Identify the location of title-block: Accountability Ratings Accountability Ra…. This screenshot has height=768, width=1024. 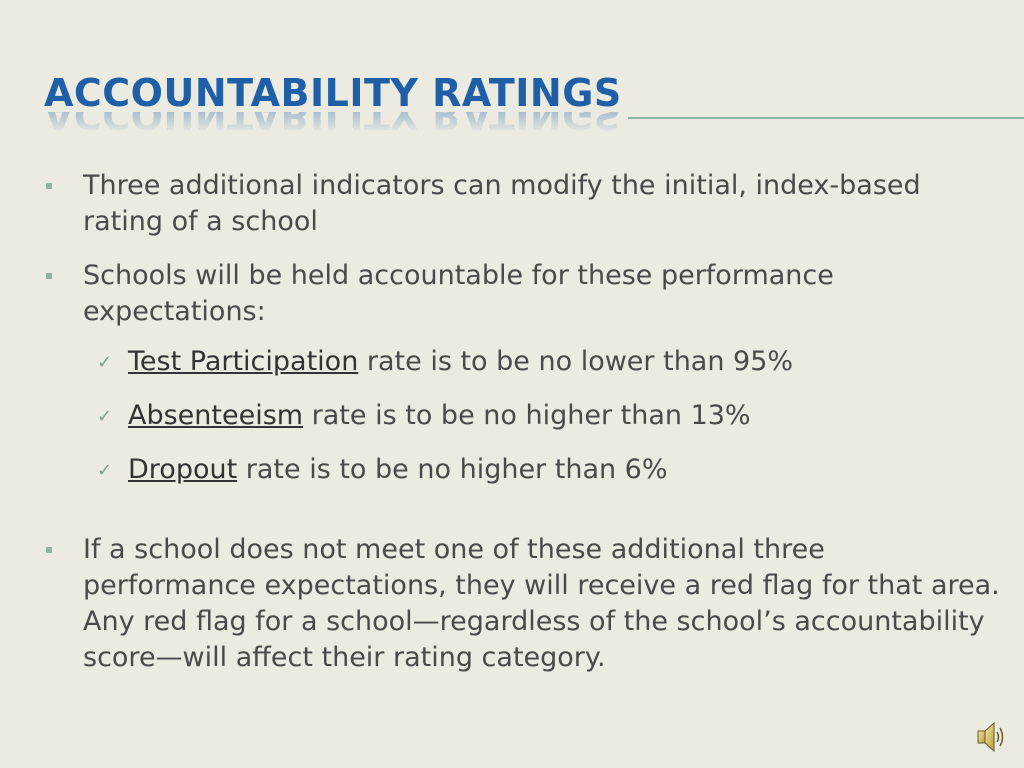
(333, 104).